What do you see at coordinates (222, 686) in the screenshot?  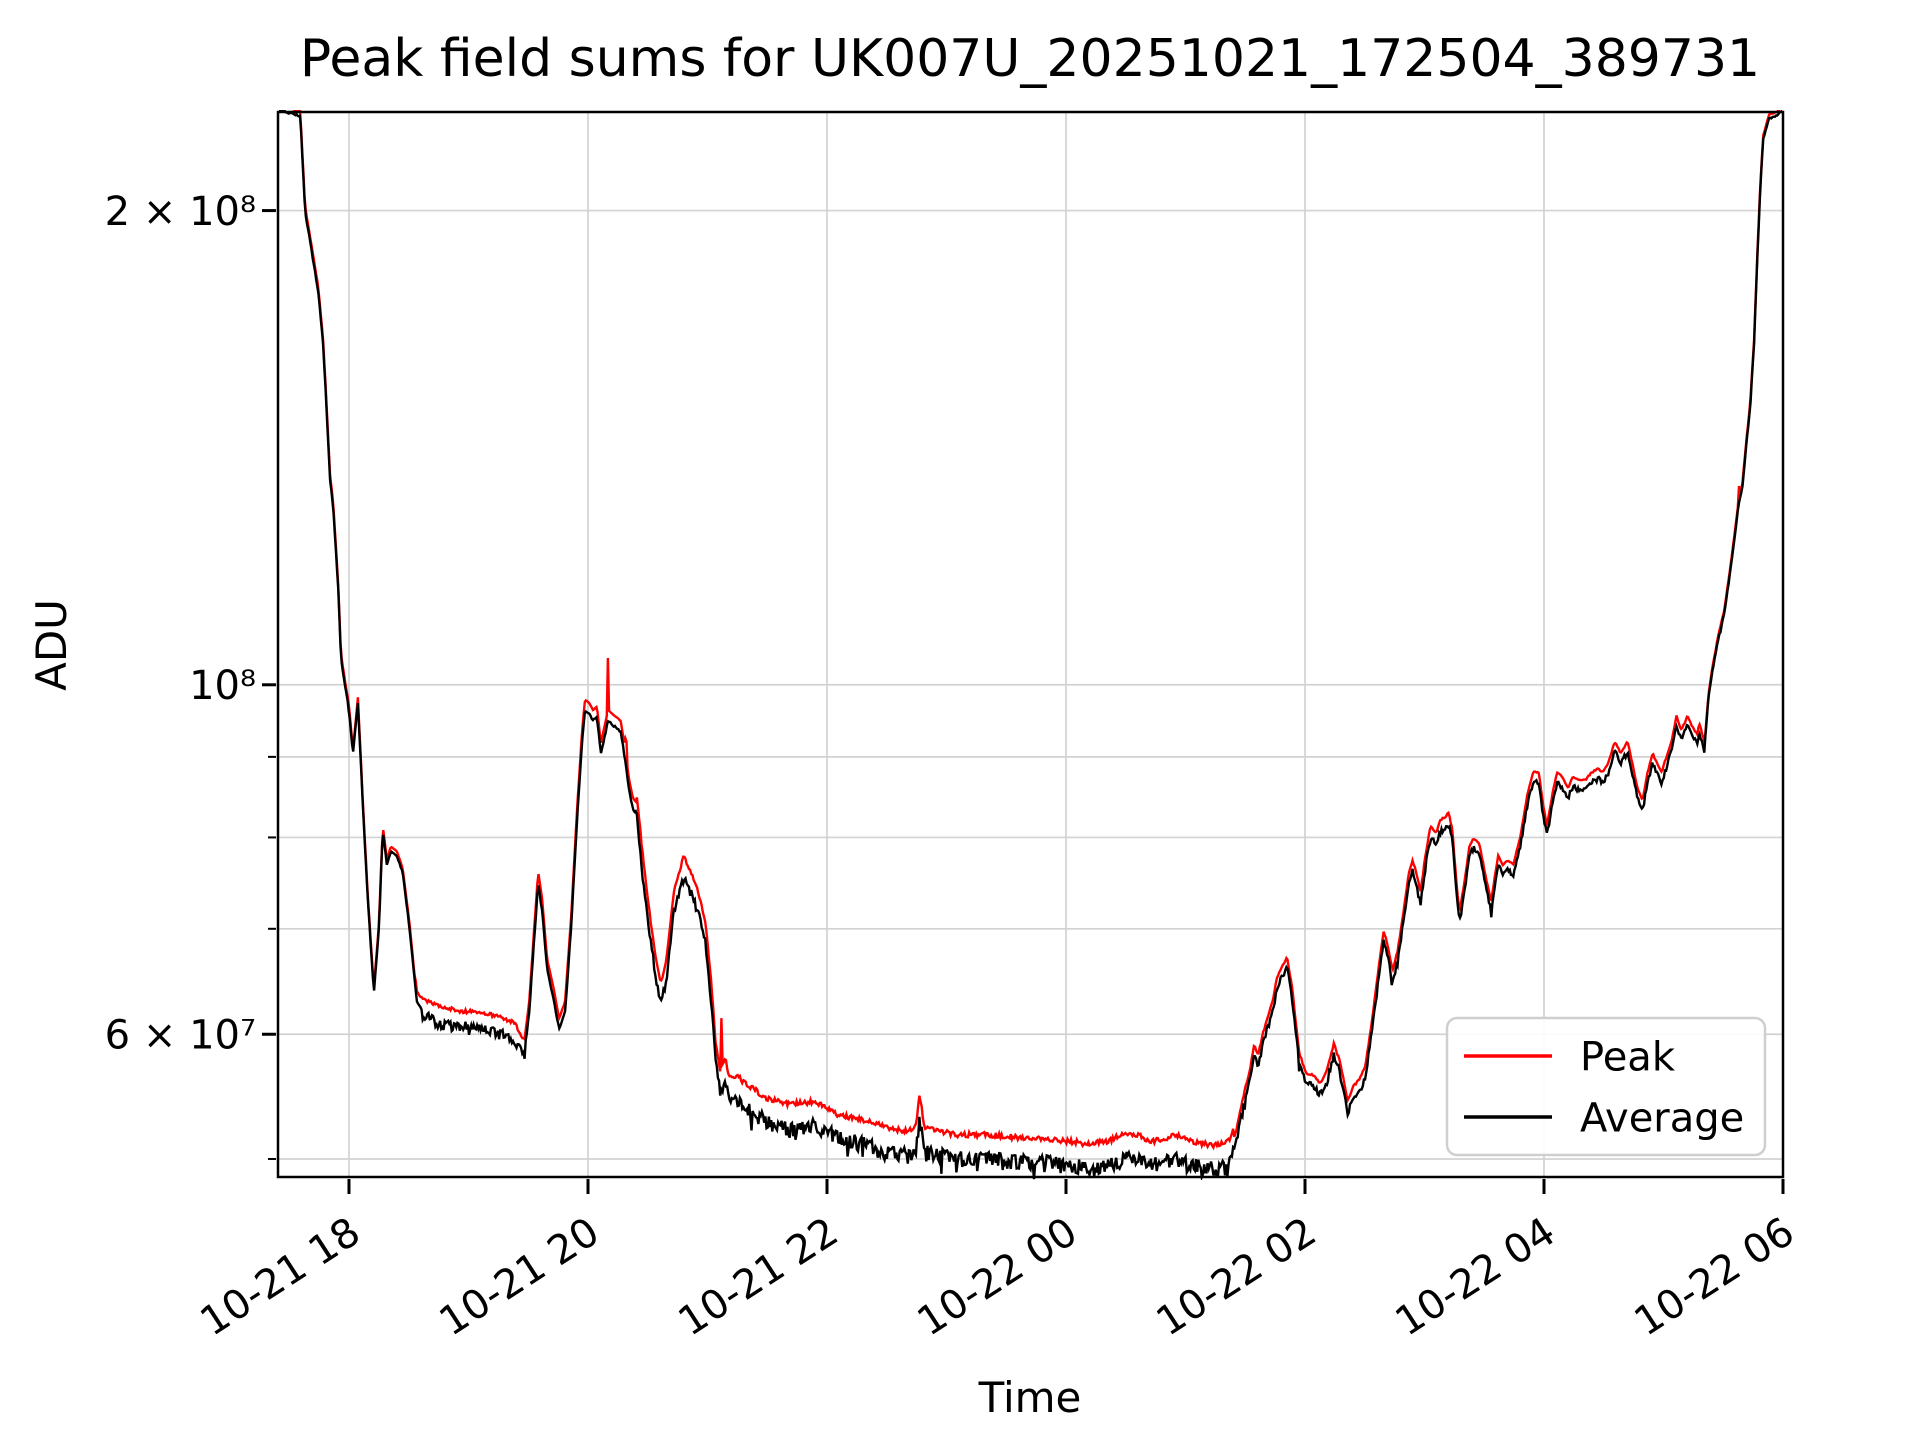 I see `y-tick-label: 10⁸` at bounding box center [222, 686].